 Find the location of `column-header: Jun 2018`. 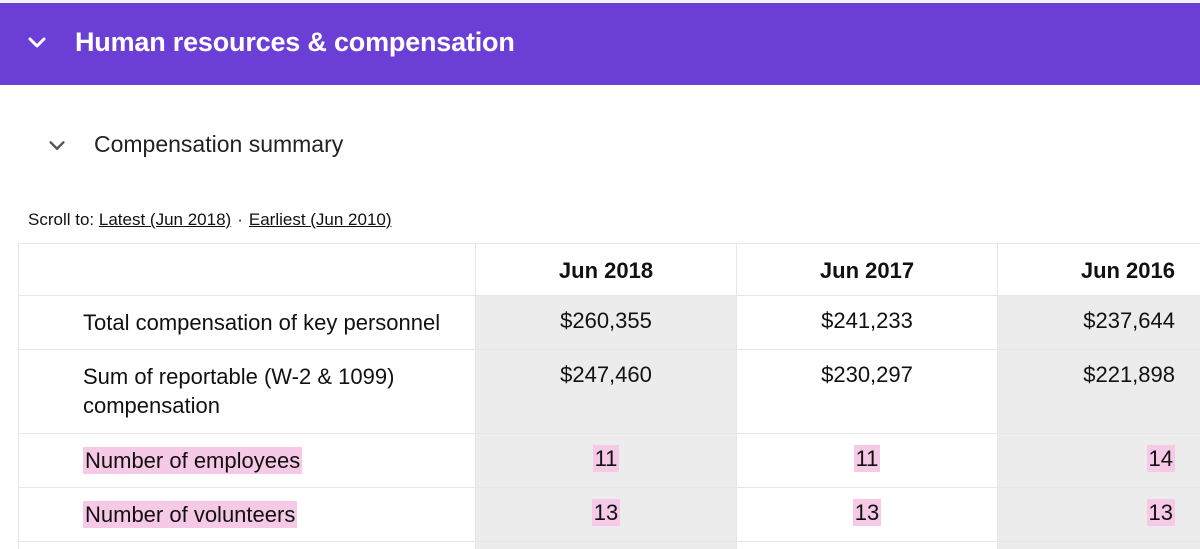

column-header: Jun 2018 is located at coordinates (605, 269).